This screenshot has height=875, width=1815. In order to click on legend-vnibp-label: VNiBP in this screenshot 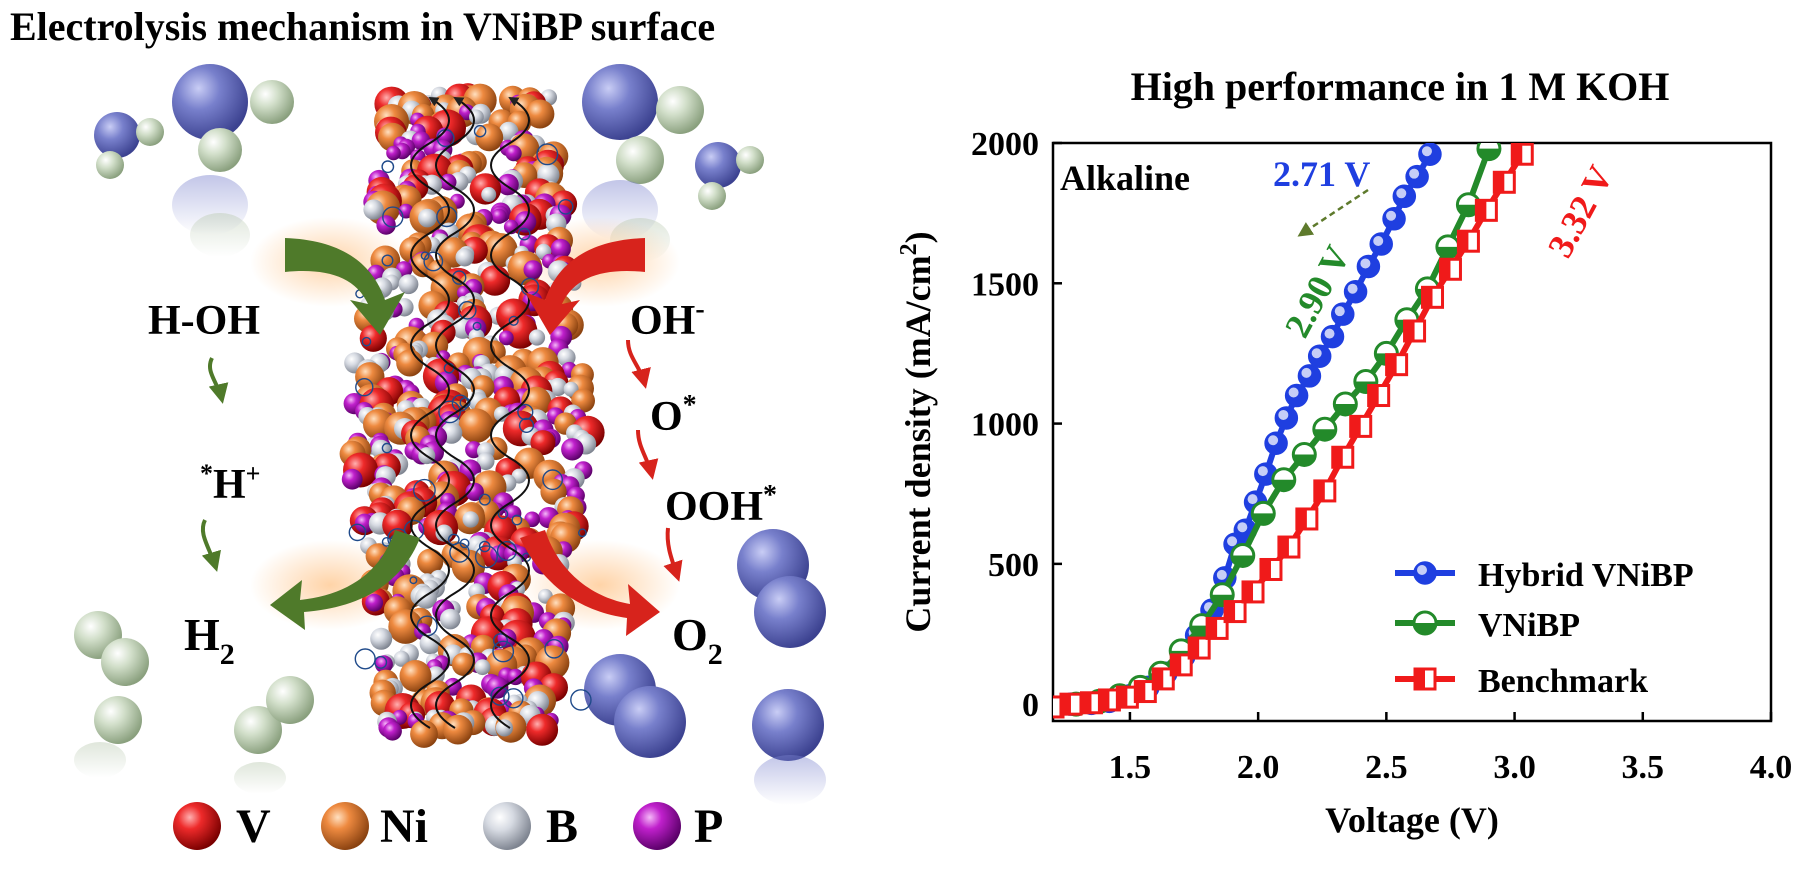, I will do `click(1529, 625)`.